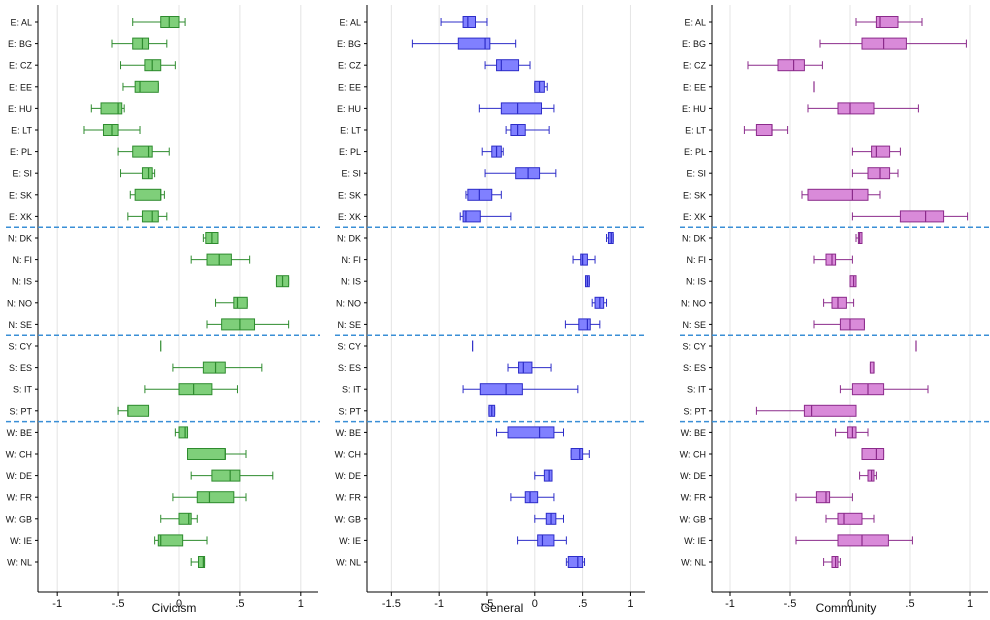 This screenshot has width=990, height=620. I want to click on box-row: N: FI, so click(132, 259).